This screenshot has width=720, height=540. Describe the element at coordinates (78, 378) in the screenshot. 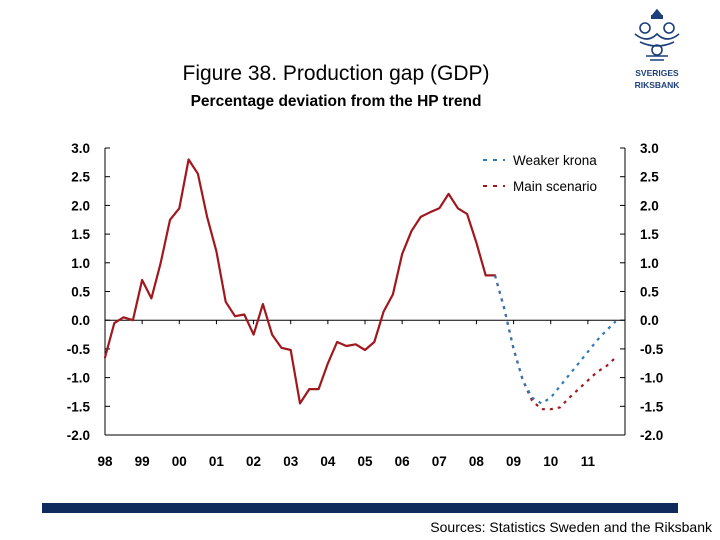

I see `y-tick-label-left: -1.0` at that location.